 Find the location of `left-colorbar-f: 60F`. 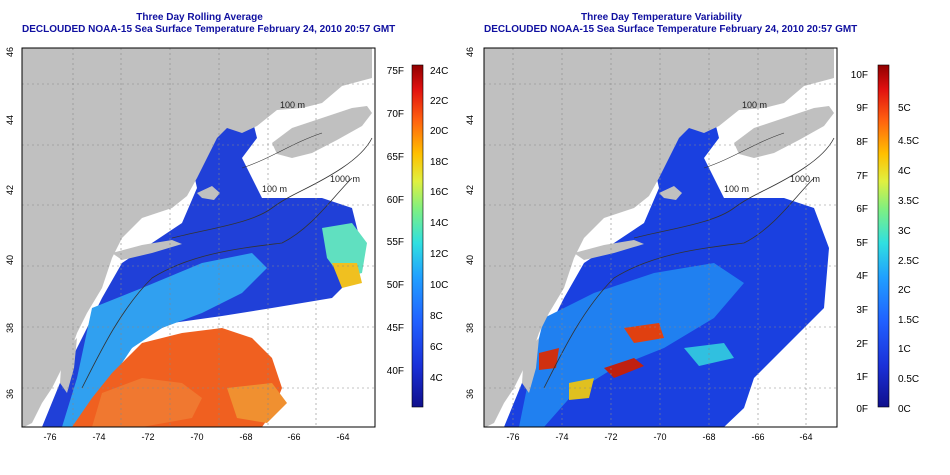

left-colorbar-f: 60F is located at coordinates (395, 200).